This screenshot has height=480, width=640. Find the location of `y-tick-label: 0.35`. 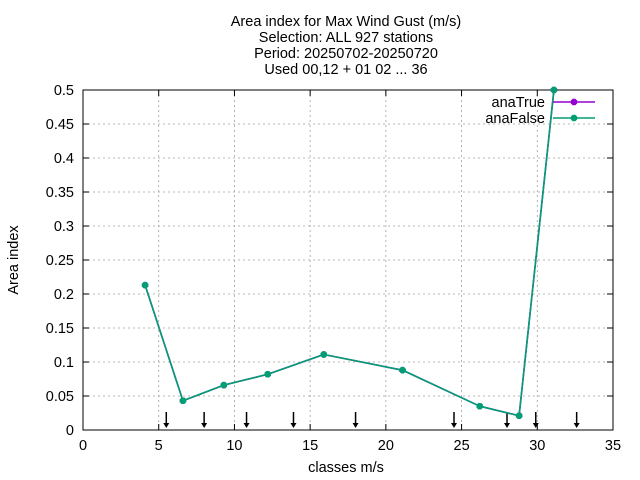

y-tick-label: 0.35 is located at coordinates (60, 193).